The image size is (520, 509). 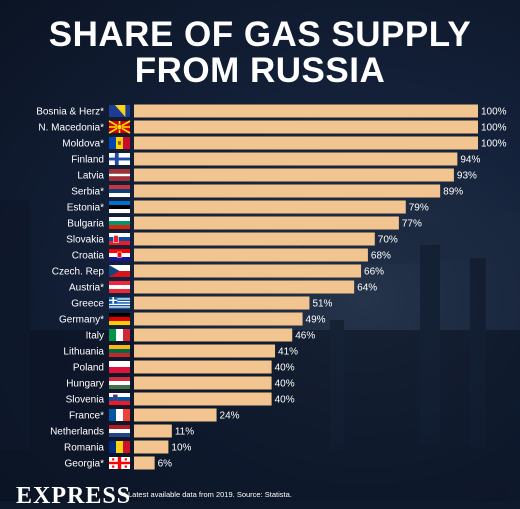 What do you see at coordinates (251, 255) in the screenshot?
I see `bar-croatia` at bounding box center [251, 255].